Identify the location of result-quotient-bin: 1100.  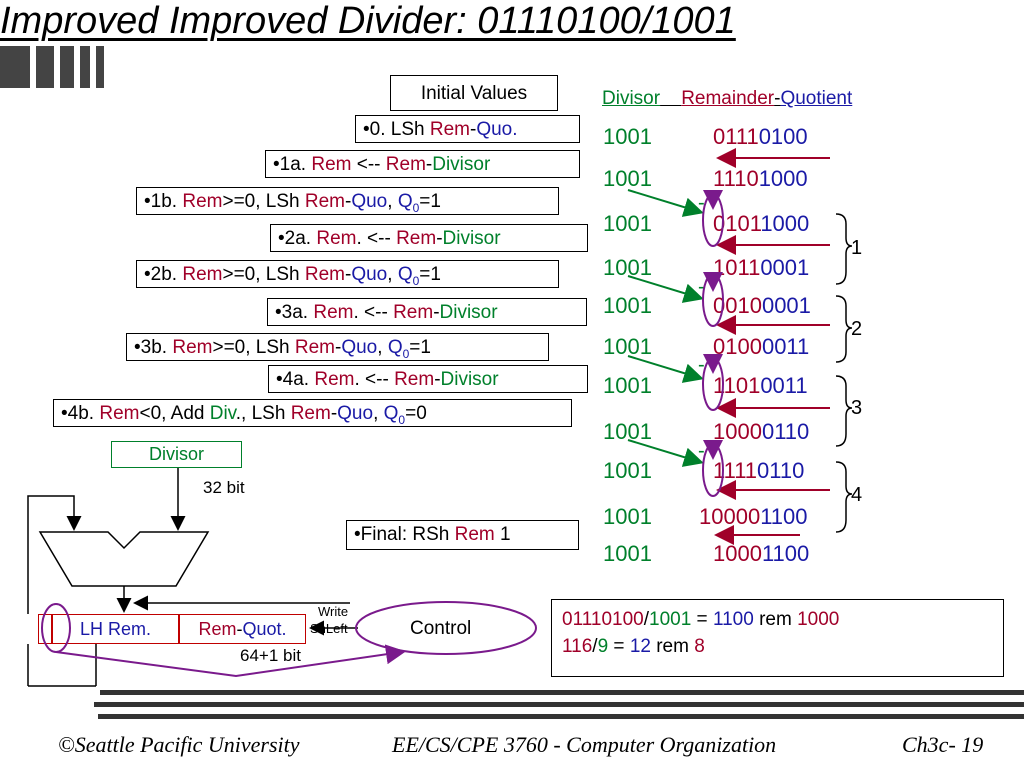
(733, 619).